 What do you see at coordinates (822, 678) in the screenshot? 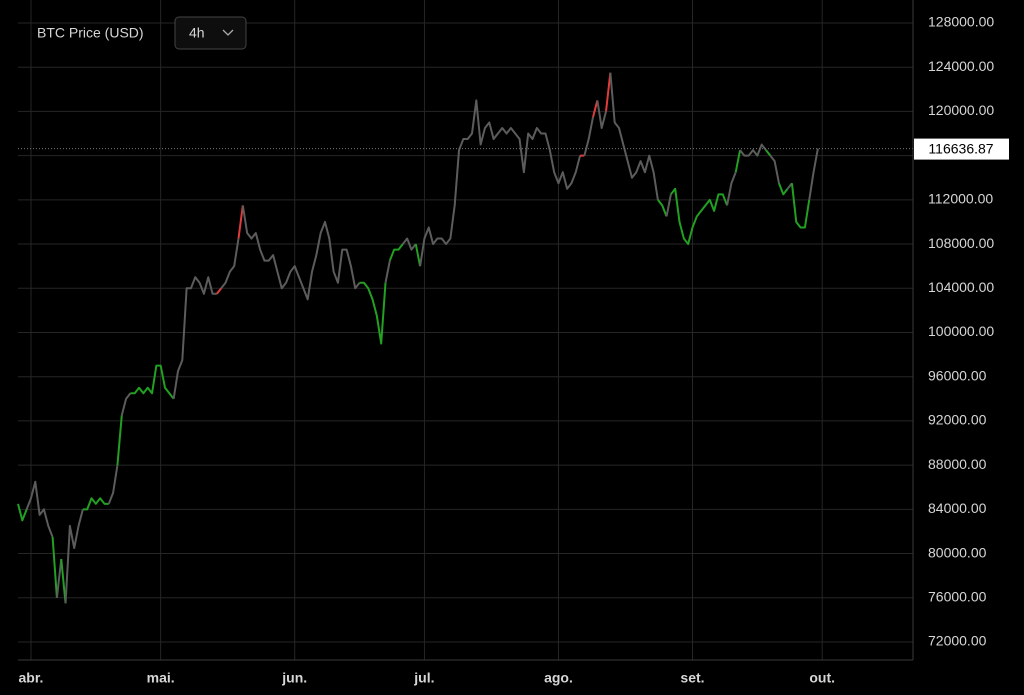
I see `x-tick-label: out.` at bounding box center [822, 678].